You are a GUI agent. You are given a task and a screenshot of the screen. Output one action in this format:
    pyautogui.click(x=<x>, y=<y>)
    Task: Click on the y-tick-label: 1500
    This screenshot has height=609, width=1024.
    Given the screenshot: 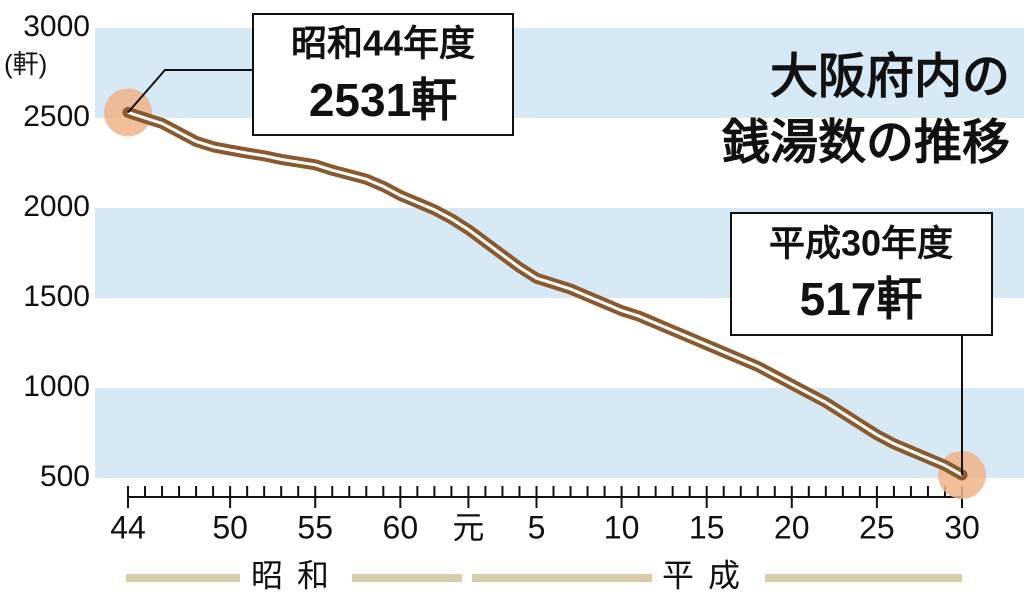 What is the action you would take?
    pyautogui.click(x=56, y=296)
    